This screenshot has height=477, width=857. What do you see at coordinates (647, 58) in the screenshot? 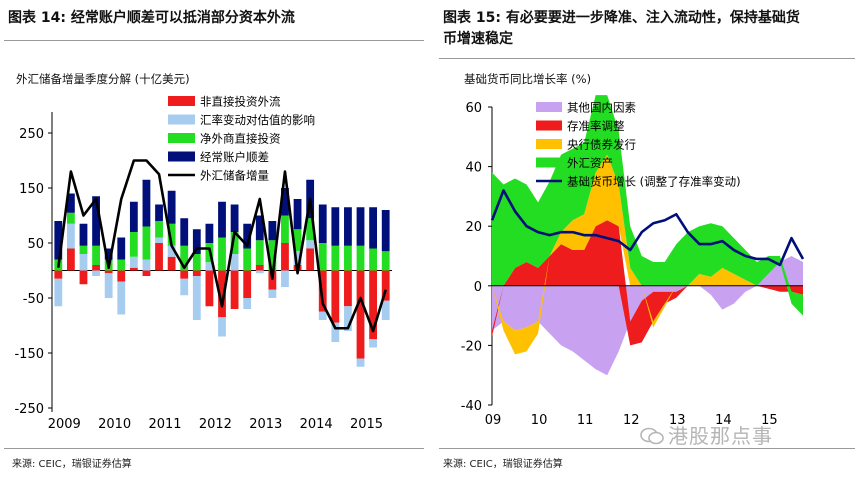
I see `right-title-rule` at bounding box center [647, 58].